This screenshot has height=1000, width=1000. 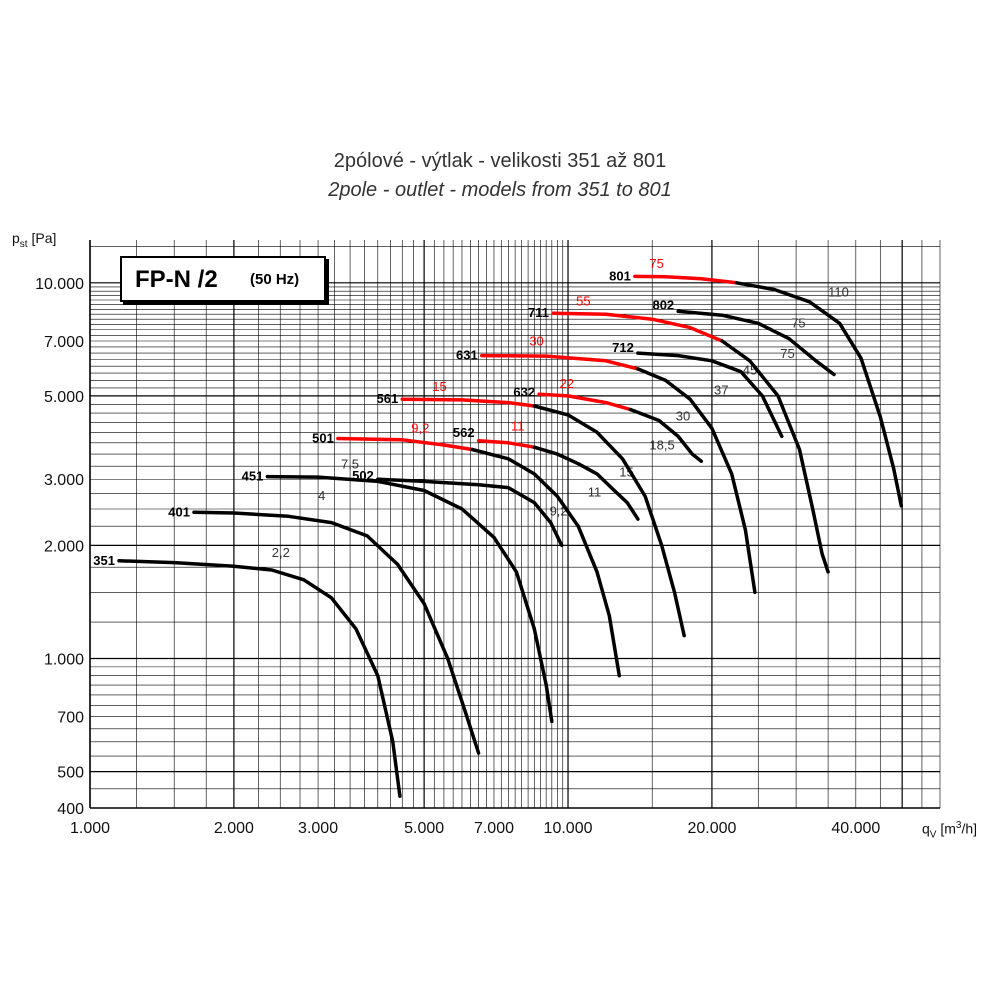 What do you see at coordinates (350, 464) in the screenshot?
I see `power-label: 7,5` at bounding box center [350, 464].